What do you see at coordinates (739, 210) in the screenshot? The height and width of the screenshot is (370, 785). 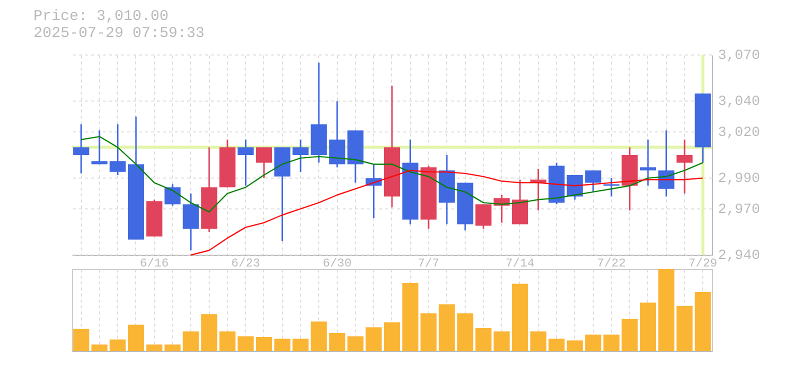 I see `y-tick-label: 2,970` at bounding box center [739, 210].